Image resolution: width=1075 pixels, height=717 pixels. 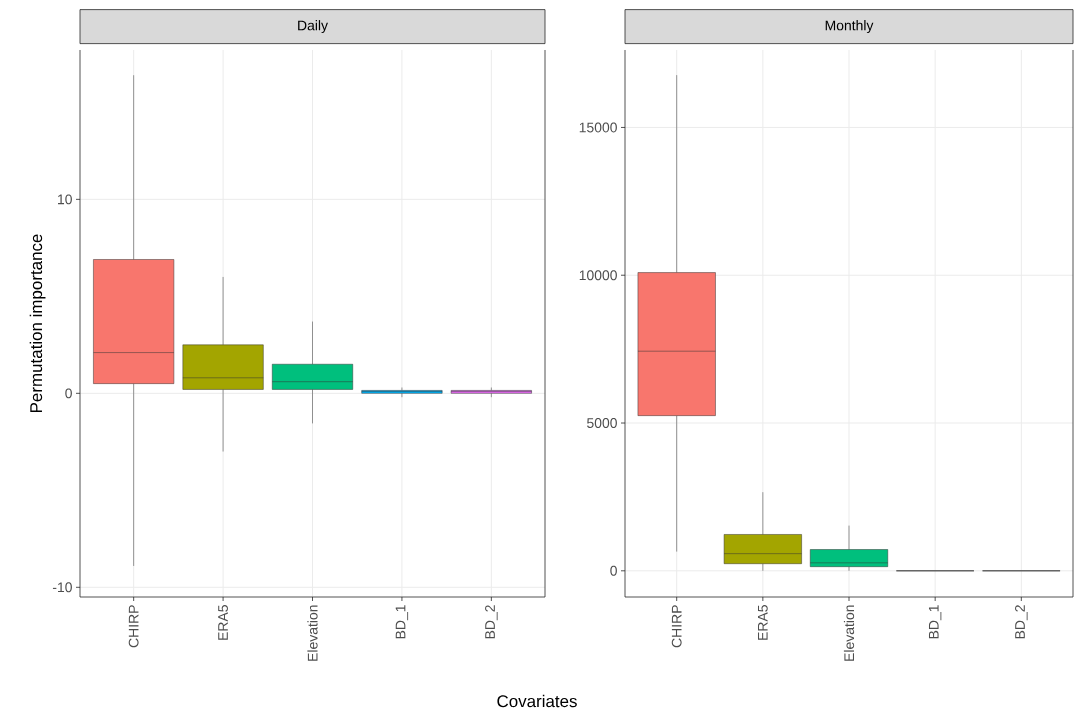 What do you see at coordinates (602, 423) in the screenshot?
I see `y-tick-label: 5000` at bounding box center [602, 423].